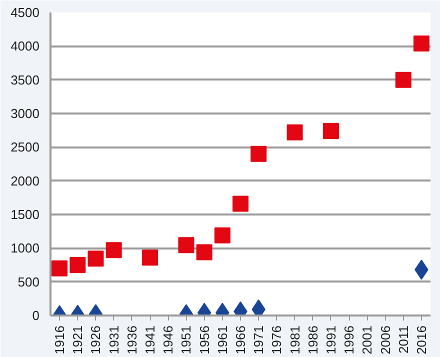 The height and width of the screenshot is (357, 440). Describe the element at coordinates (312, 340) in the screenshot. I see `x-tick-label: 1986` at that location.